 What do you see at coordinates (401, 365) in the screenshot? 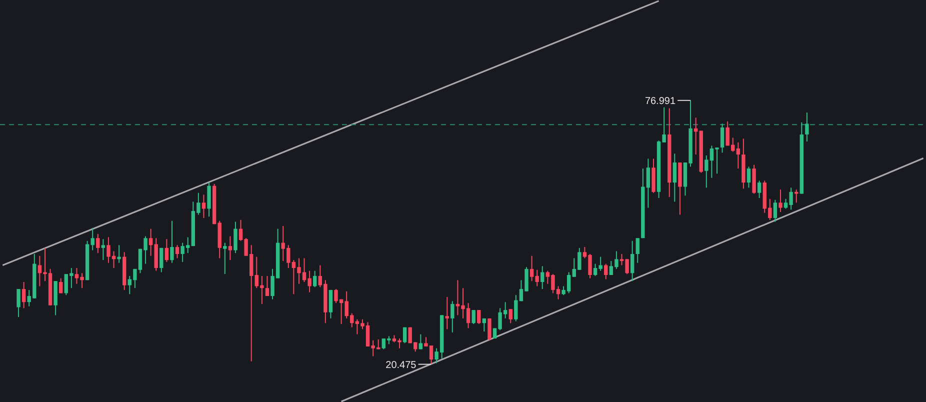
I see `annotation: 20.475` at bounding box center [401, 365].